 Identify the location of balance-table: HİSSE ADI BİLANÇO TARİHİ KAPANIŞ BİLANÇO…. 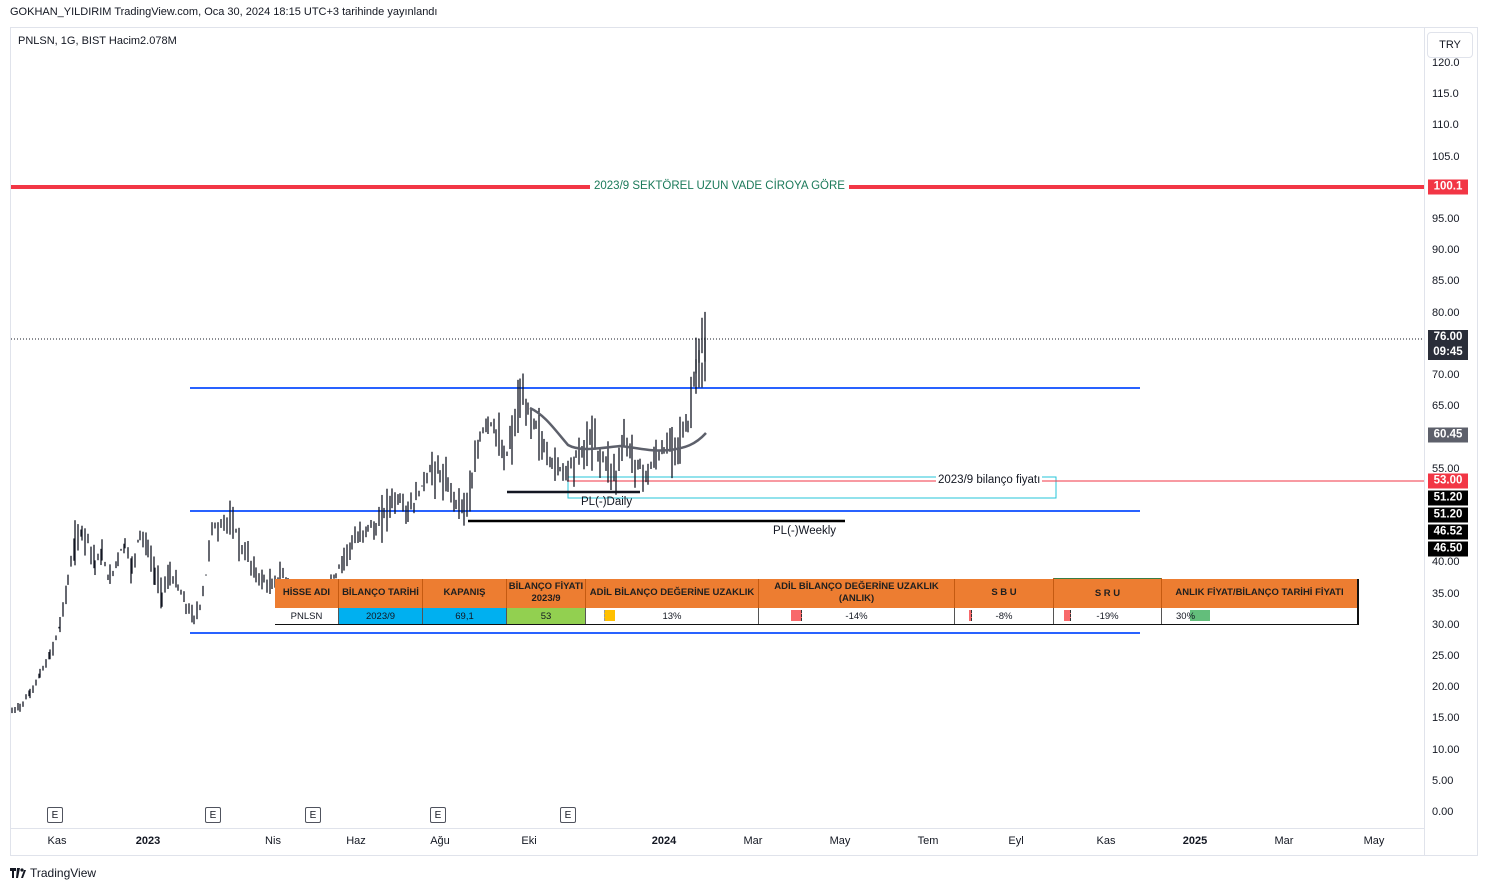
(817, 601).